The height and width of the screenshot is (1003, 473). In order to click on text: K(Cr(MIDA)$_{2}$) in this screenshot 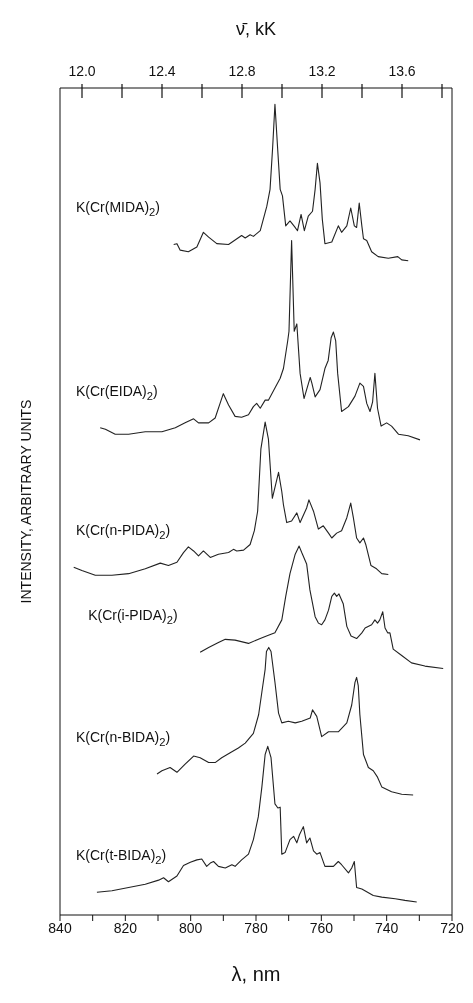, I will do `click(118, 209)`.